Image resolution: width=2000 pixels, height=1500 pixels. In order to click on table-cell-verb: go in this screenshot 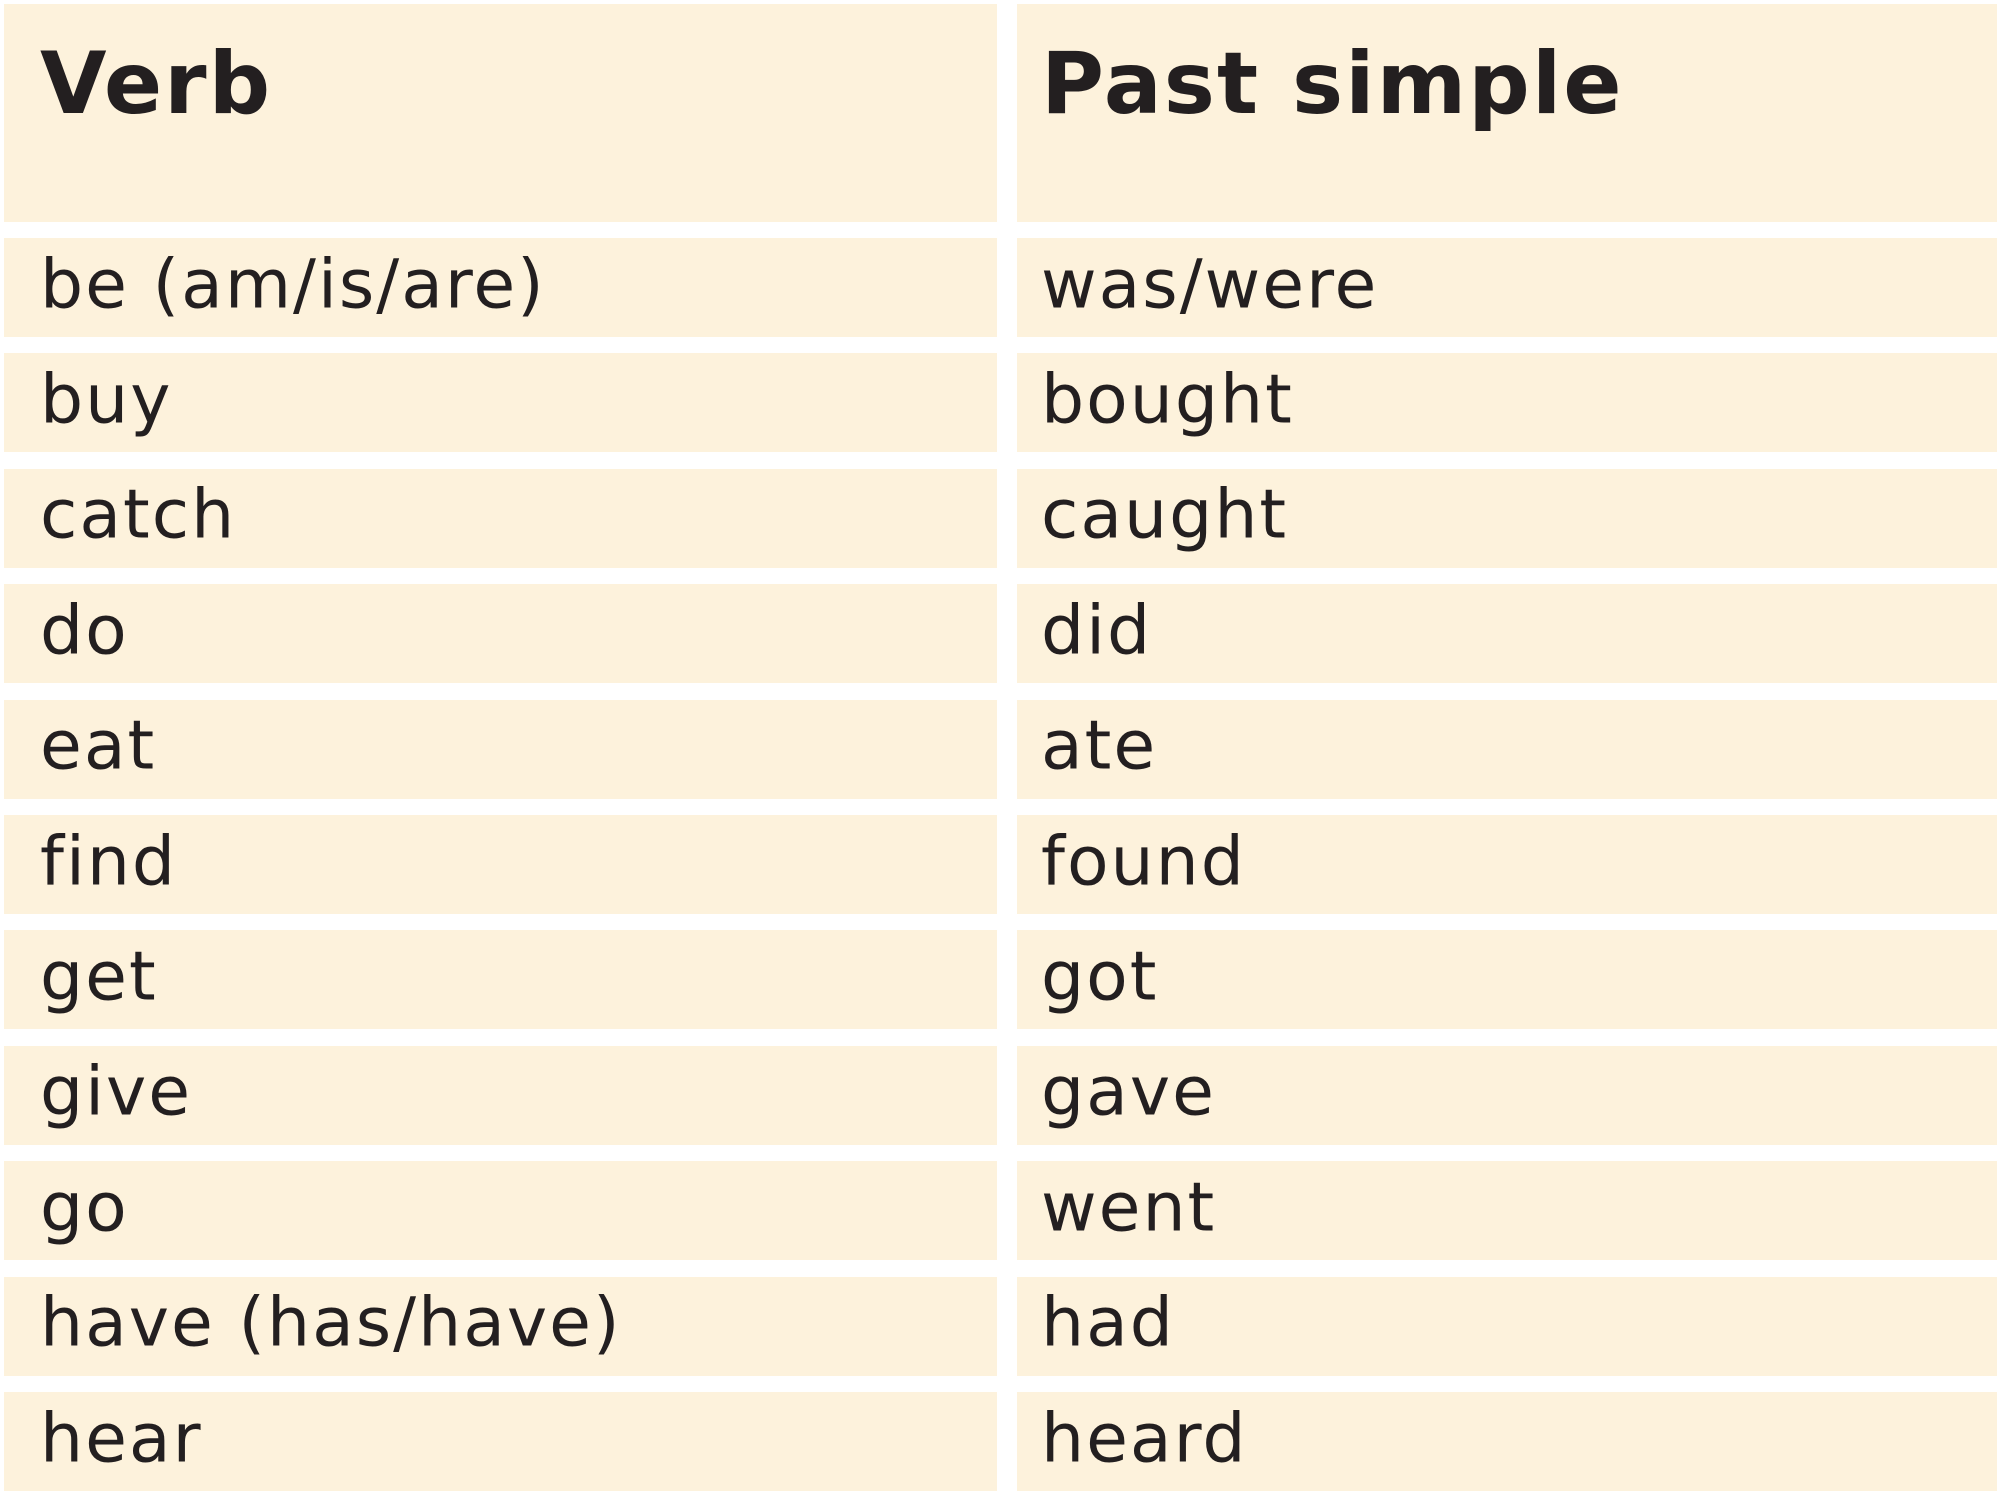, I will do `click(500, 1211)`.